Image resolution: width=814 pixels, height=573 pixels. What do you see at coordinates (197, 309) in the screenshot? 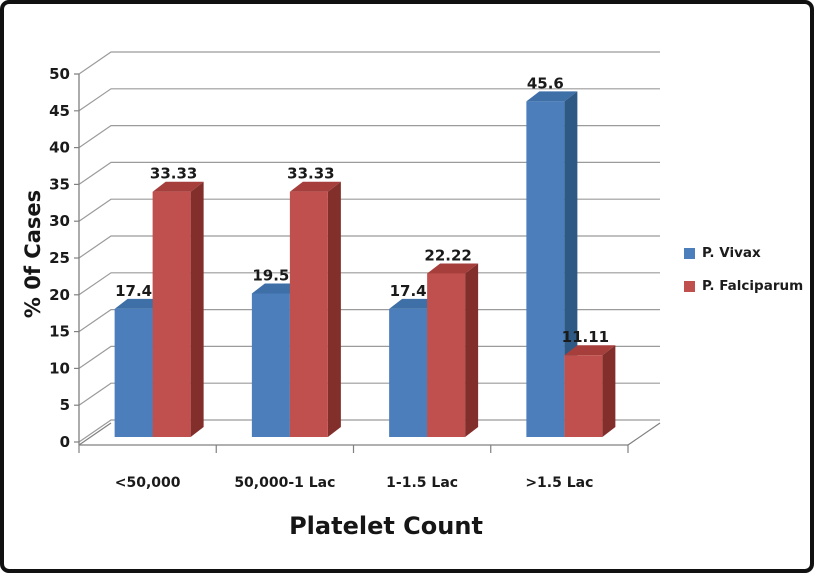
I see `bar-side-s1-c0` at bounding box center [197, 309].